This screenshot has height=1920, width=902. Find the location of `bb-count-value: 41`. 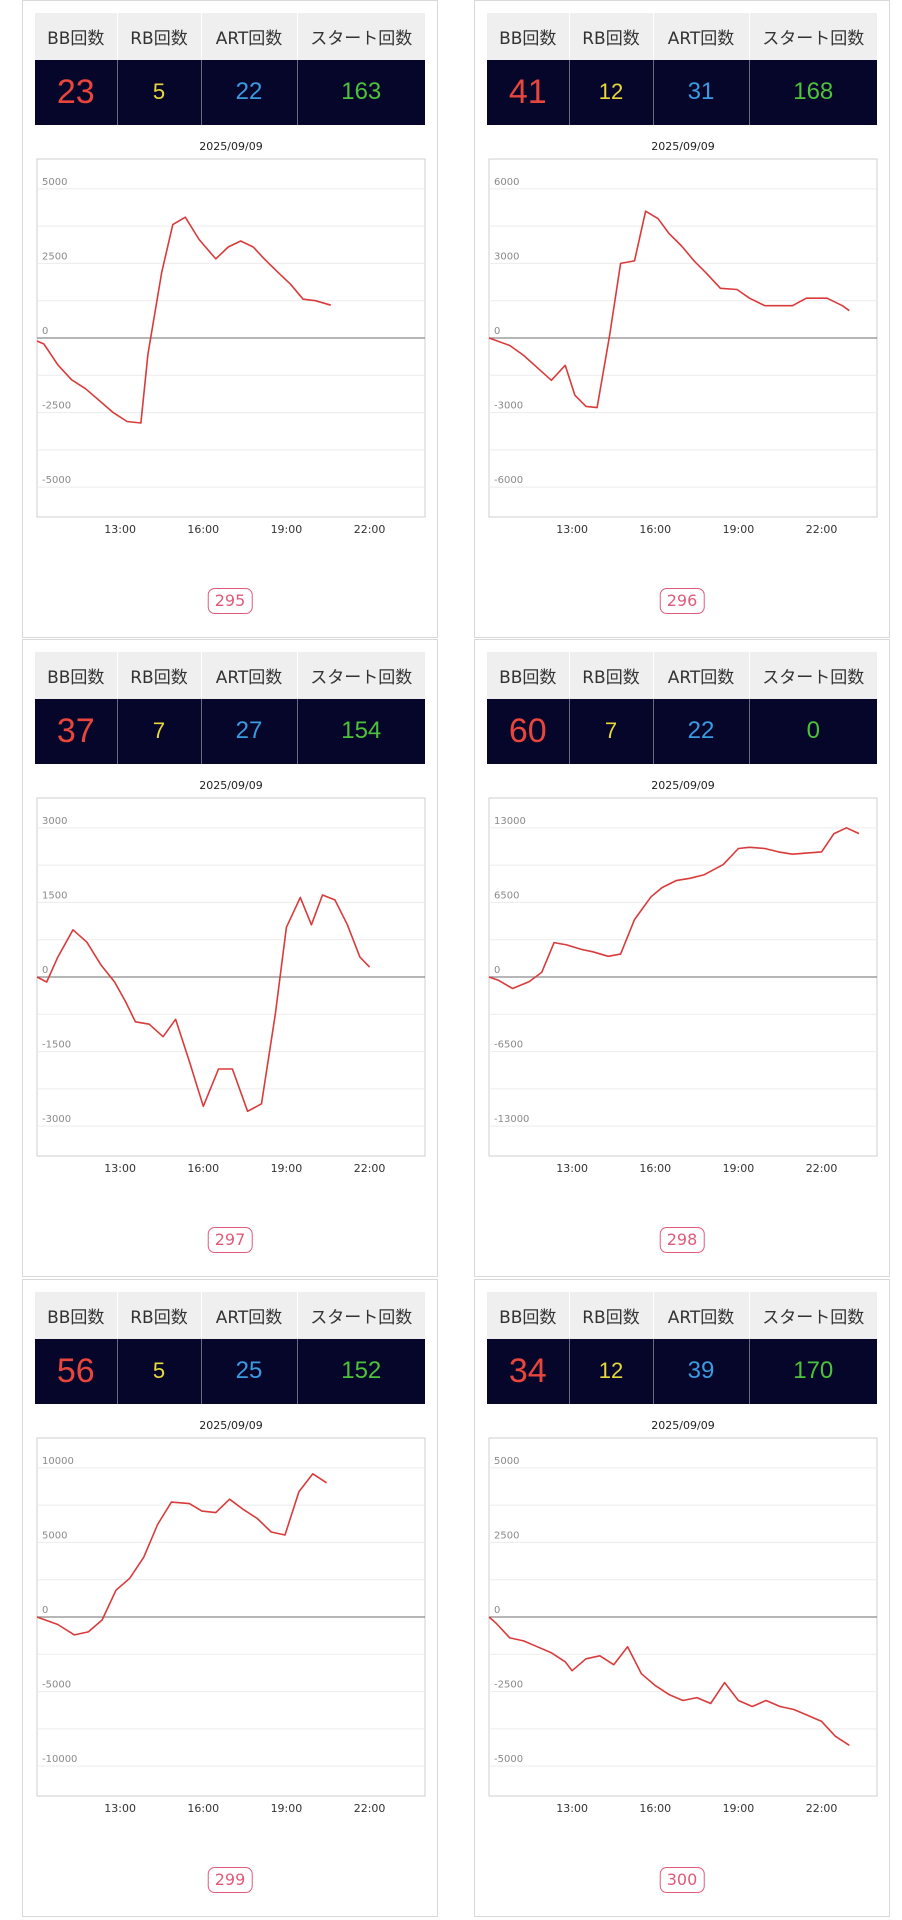

bb-count-value: 41 is located at coordinates (527, 92).